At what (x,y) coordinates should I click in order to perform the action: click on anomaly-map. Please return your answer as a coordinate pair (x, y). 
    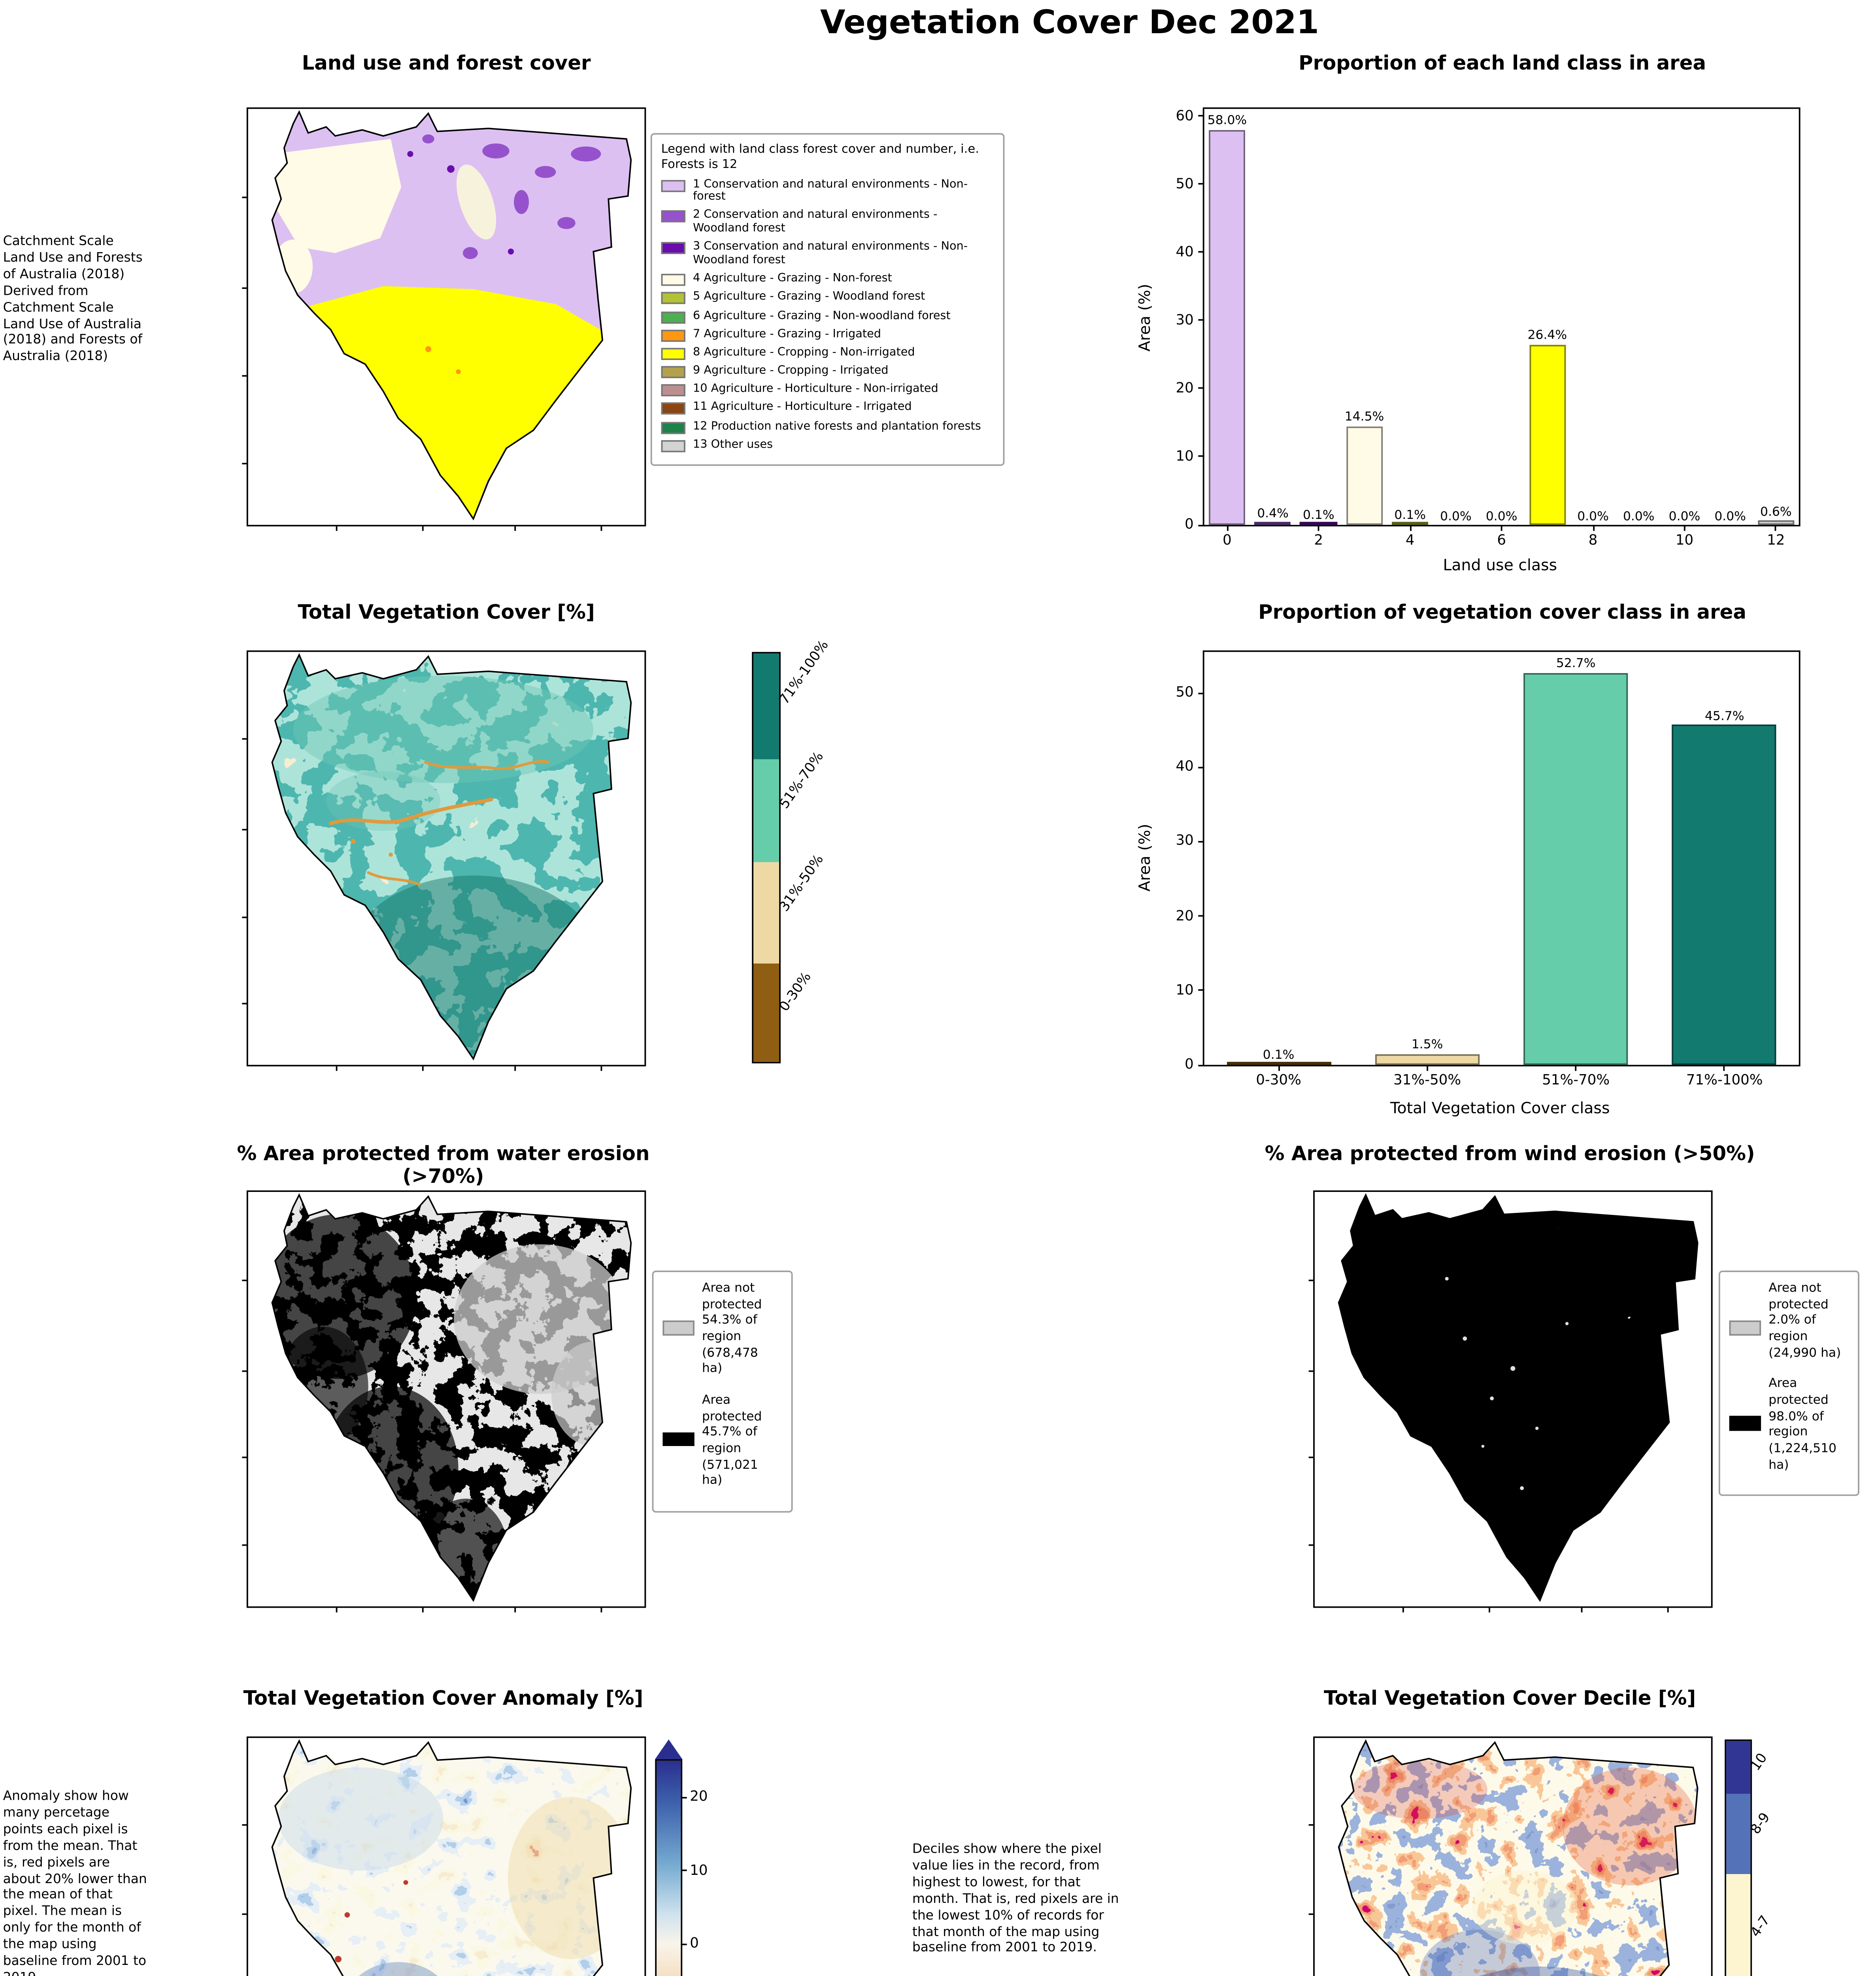
    Looking at the image, I should click on (444, 1856).